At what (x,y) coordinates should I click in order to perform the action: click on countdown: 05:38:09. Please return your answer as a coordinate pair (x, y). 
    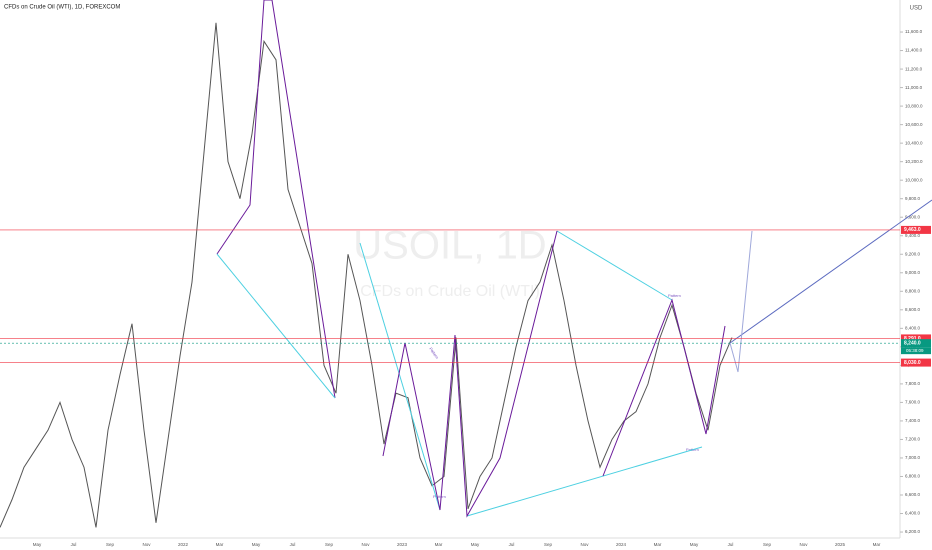
    Looking at the image, I should click on (915, 350).